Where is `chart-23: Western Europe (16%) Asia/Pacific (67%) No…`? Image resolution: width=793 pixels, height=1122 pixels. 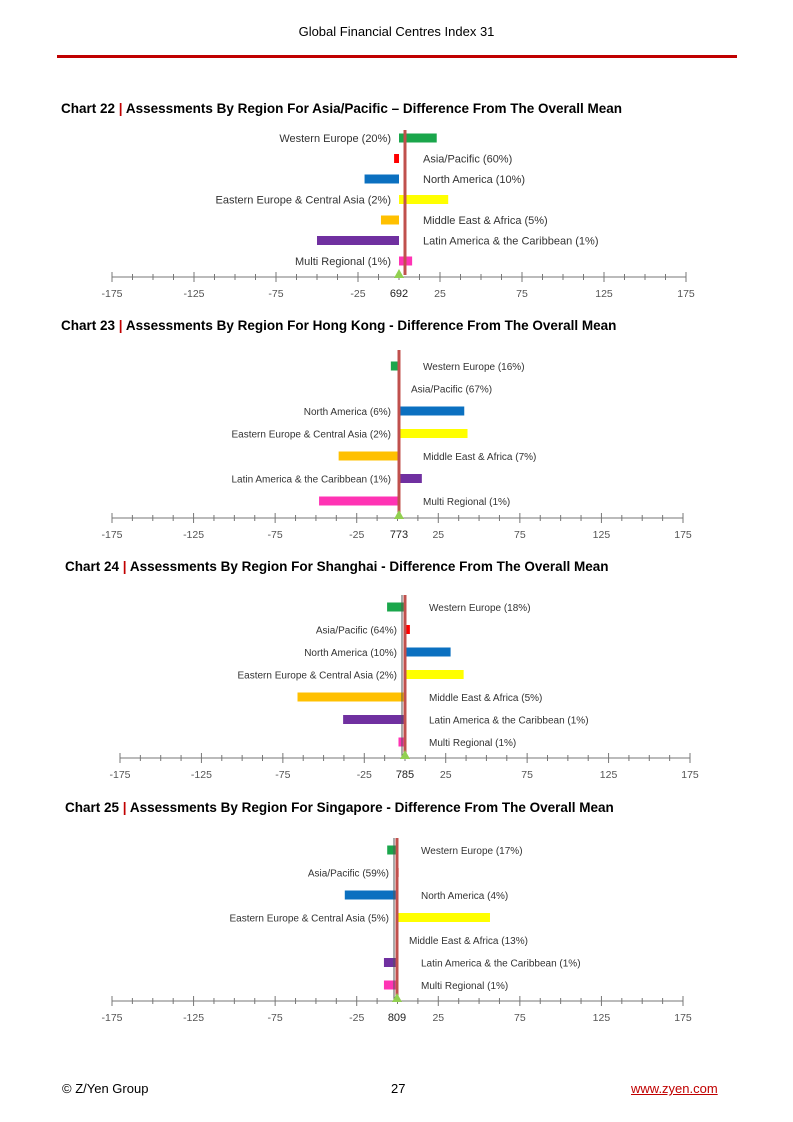 chart-23: Western Europe (16%) Asia/Pacific (67%) No… is located at coordinates (396, 445).